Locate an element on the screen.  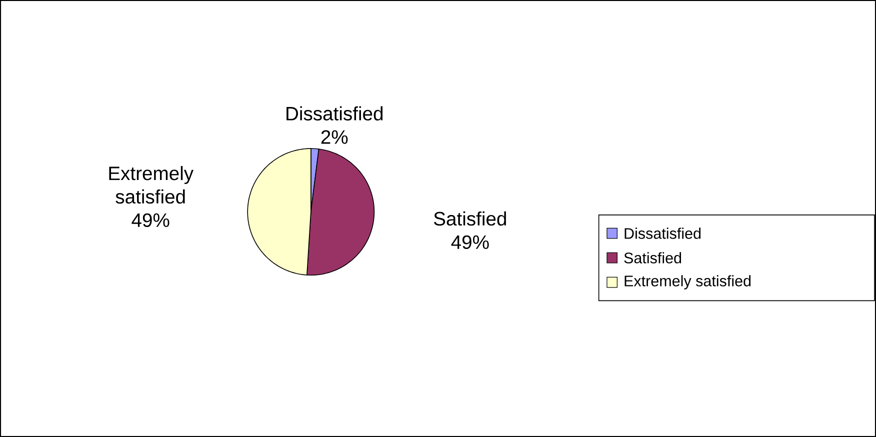
legend-label: Satisfied is located at coordinates (653, 258).